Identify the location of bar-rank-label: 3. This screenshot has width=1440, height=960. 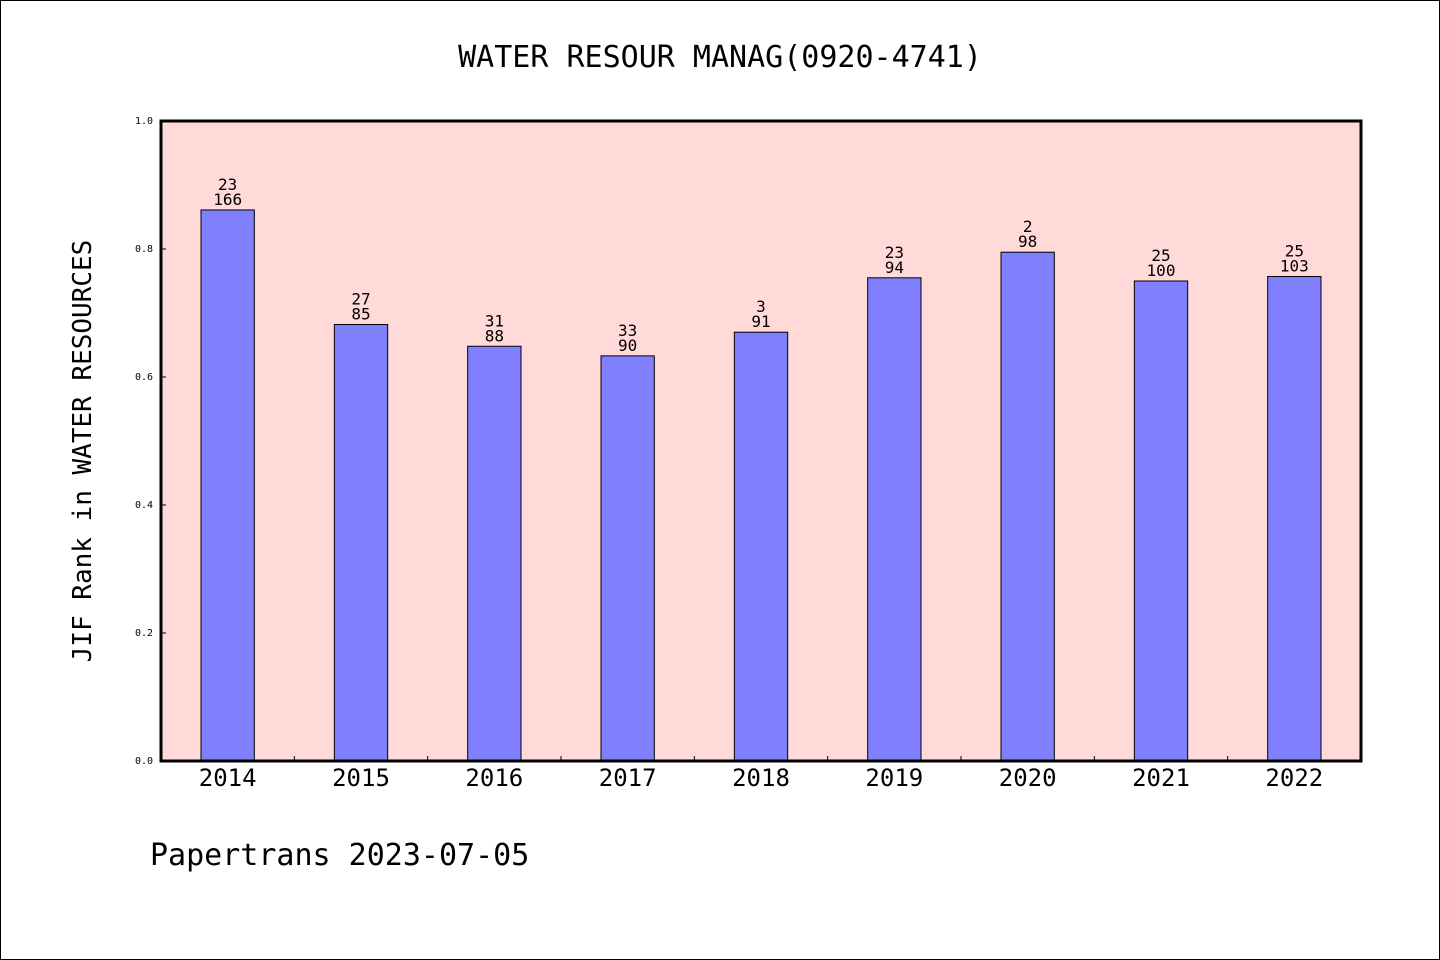
(761, 306).